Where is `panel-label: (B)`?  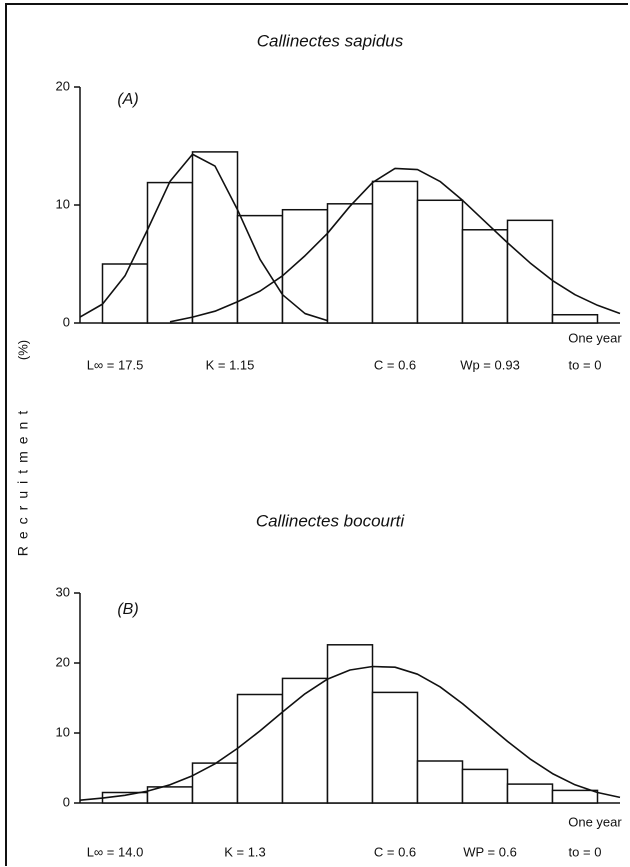 panel-label: (B) is located at coordinates (127, 609).